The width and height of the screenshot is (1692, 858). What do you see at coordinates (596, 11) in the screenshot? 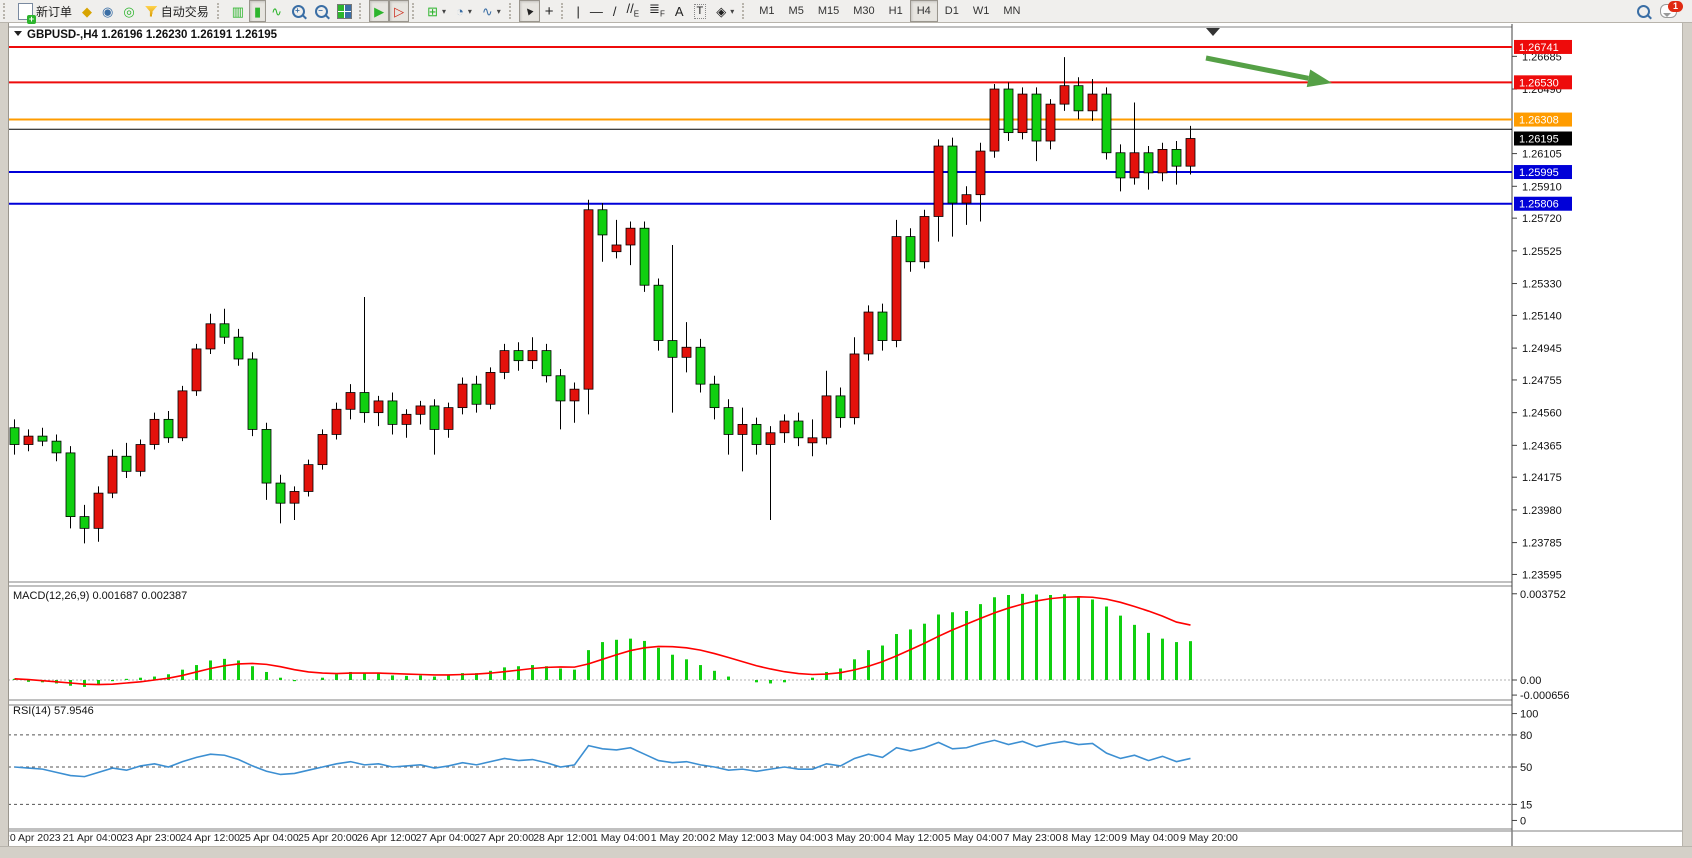
I see `horizontal-line-button: —` at bounding box center [596, 11].